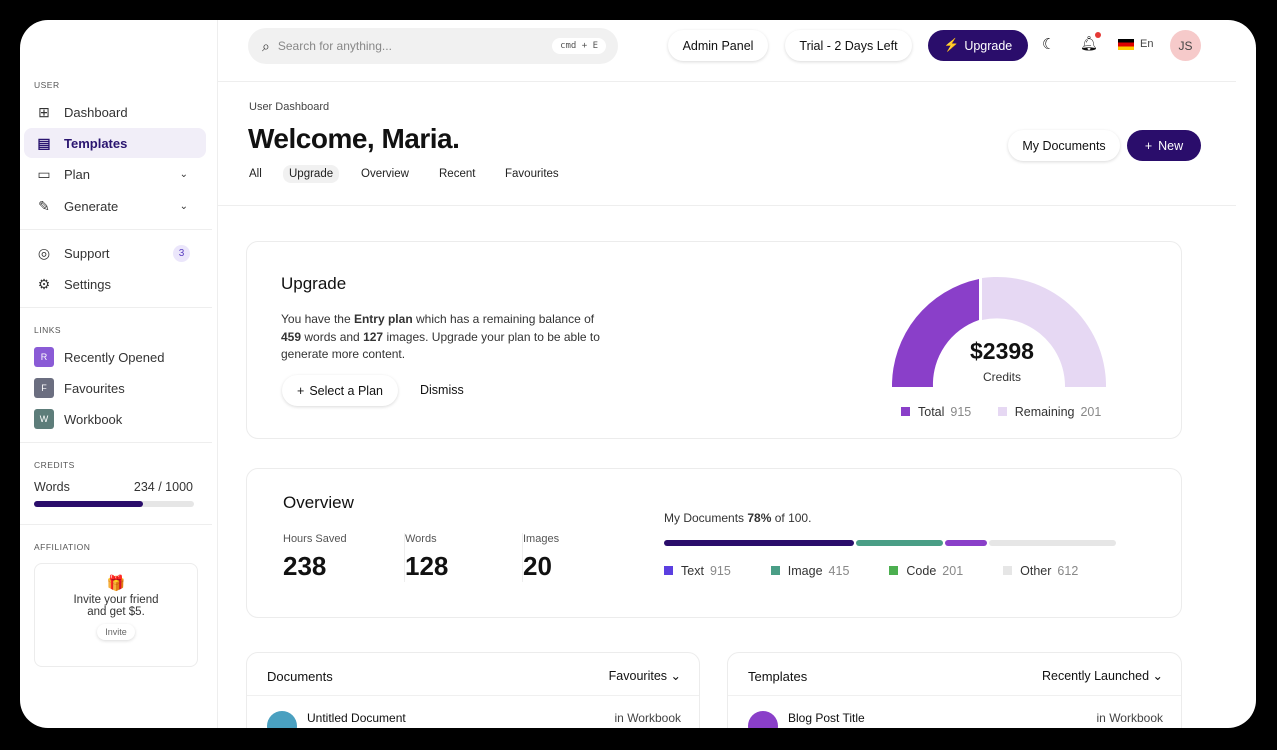 The image size is (1277, 750). What do you see at coordinates (1049, 44) in the screenshot?
I see `moon-icon: ☾` at bounding box center [1049, 44].